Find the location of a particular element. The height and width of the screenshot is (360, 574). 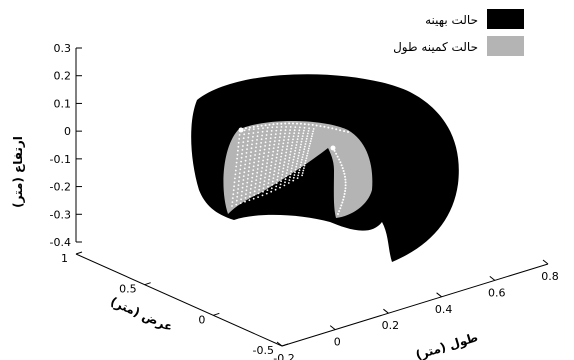

min-length-marker-end is located at coordinates (333, 148).